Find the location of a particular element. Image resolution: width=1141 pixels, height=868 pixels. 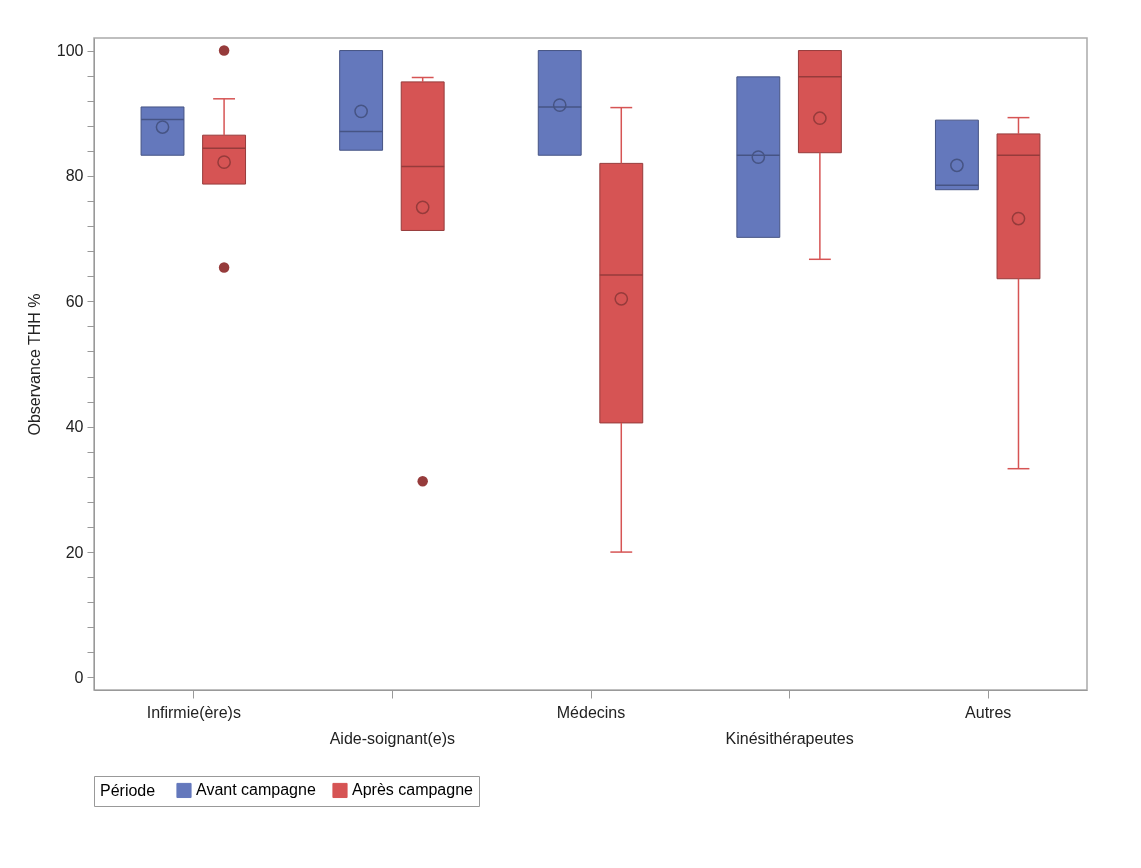

x-tick-label: Autres is located at coordinates (988, 712).